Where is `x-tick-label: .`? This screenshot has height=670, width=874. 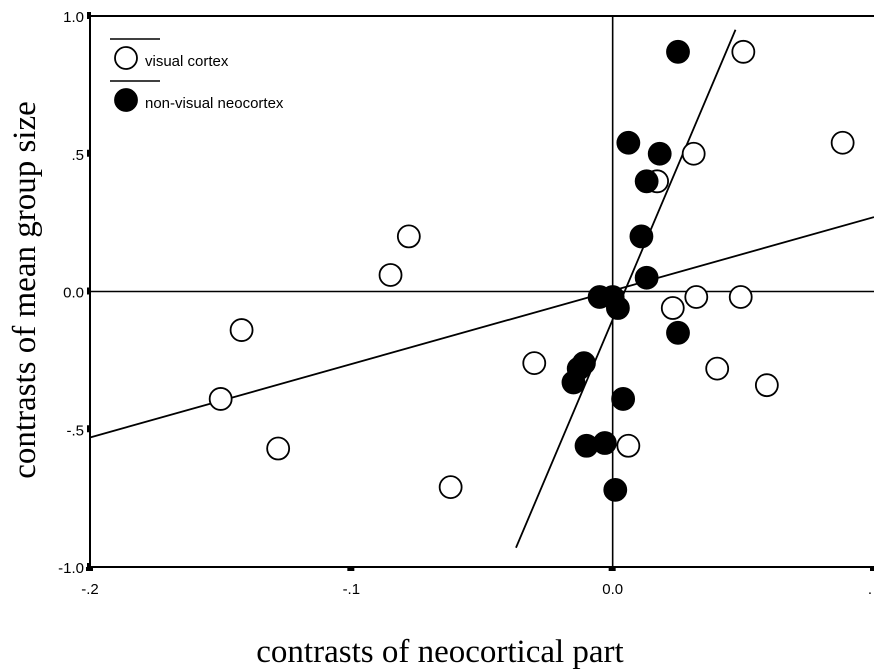
x-tick-label: . is located at coordinates (870, 589).